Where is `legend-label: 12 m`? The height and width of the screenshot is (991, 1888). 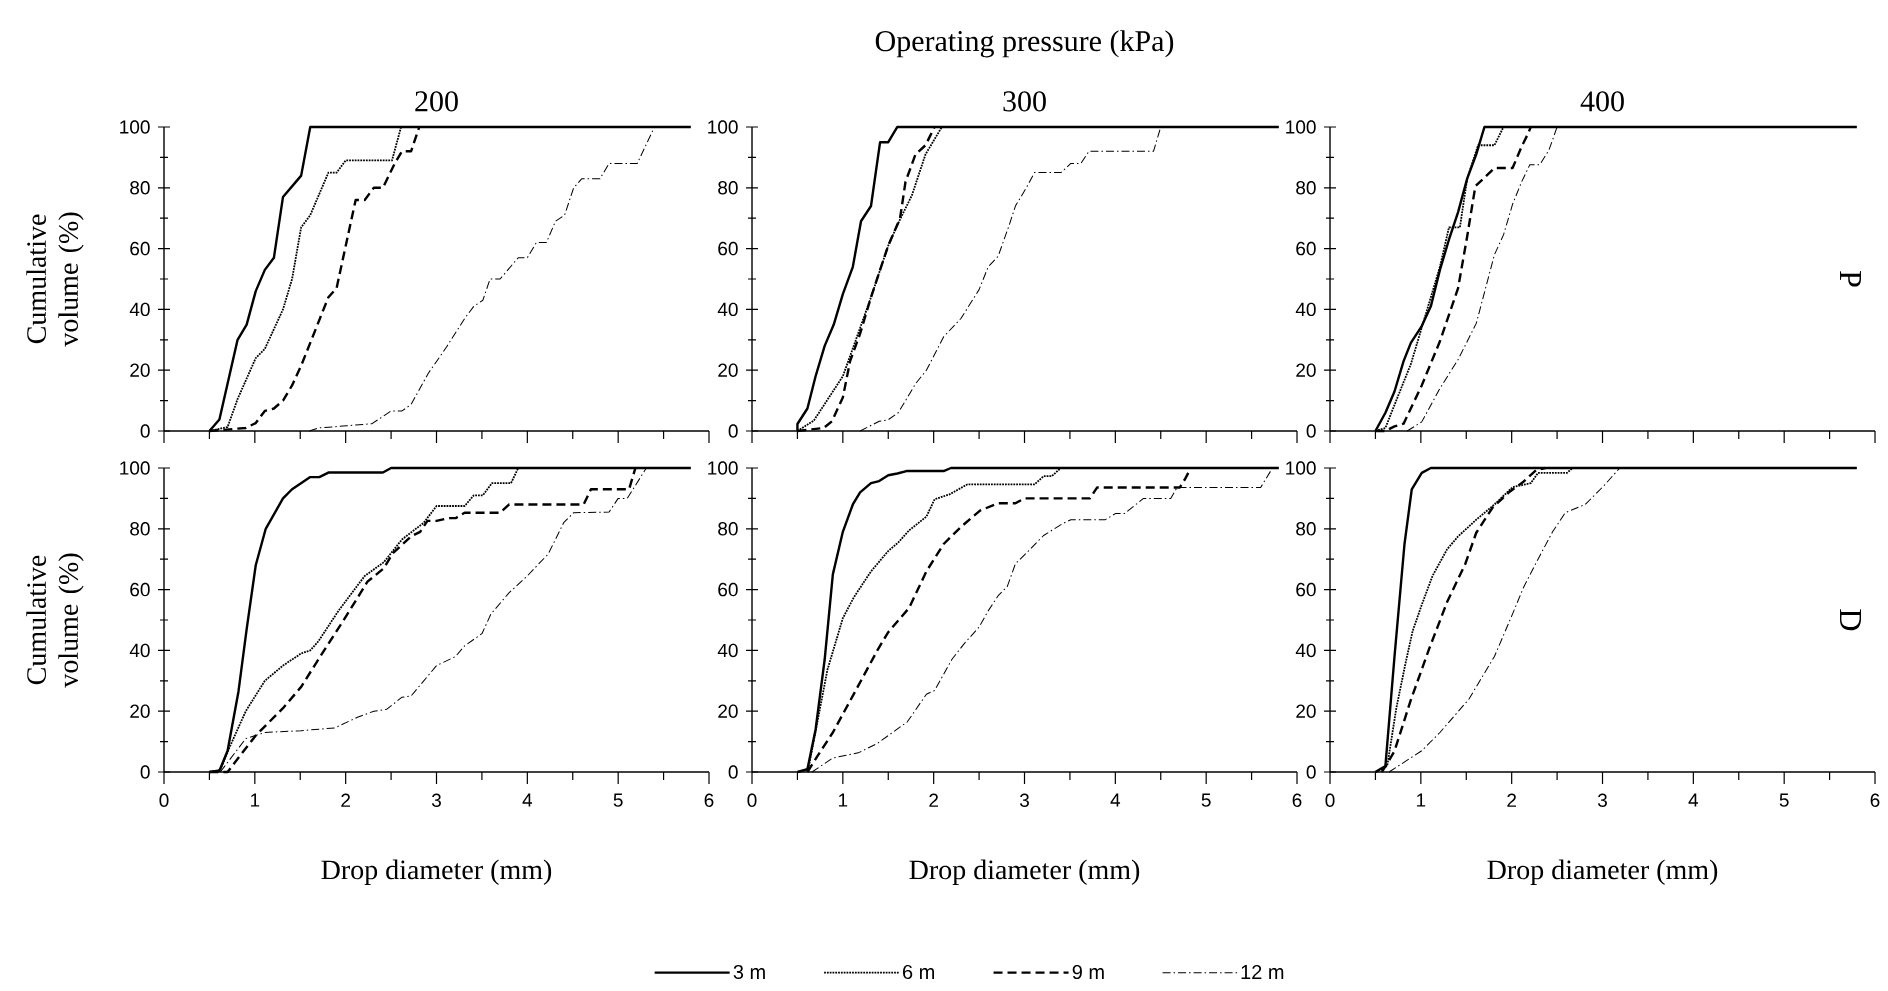
legend-label: 12 m is located at coordinates (1262, 971).